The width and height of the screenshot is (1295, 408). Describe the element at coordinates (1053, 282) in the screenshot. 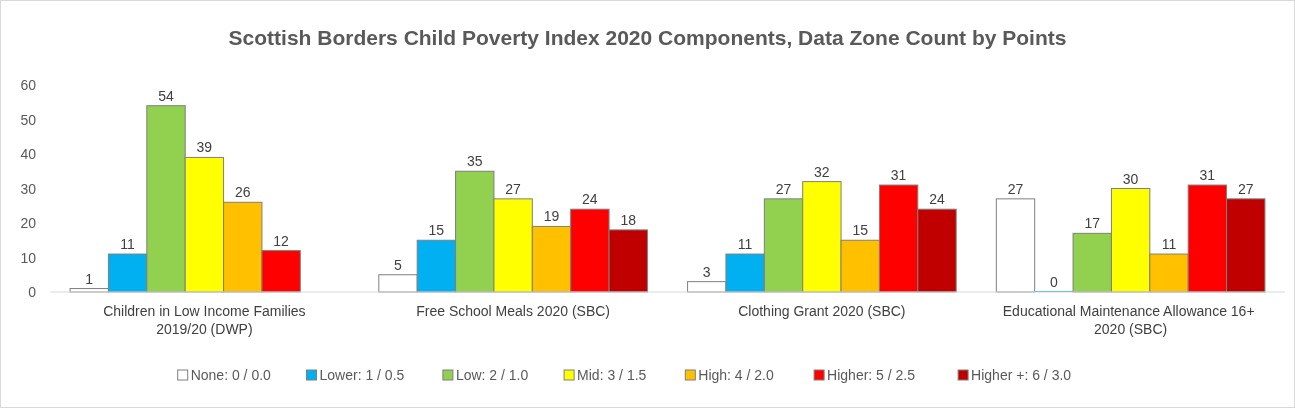

I see `data-label: 0` at that location.